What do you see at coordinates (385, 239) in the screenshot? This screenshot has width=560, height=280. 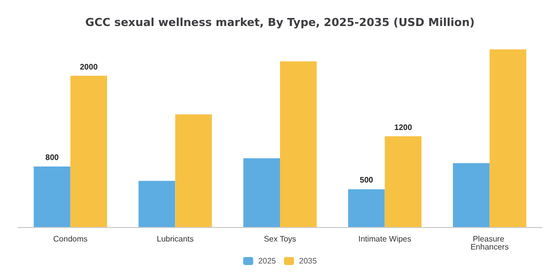 I see `x-tick-label: Intimate Wipes` at bounding box center [385, 239].